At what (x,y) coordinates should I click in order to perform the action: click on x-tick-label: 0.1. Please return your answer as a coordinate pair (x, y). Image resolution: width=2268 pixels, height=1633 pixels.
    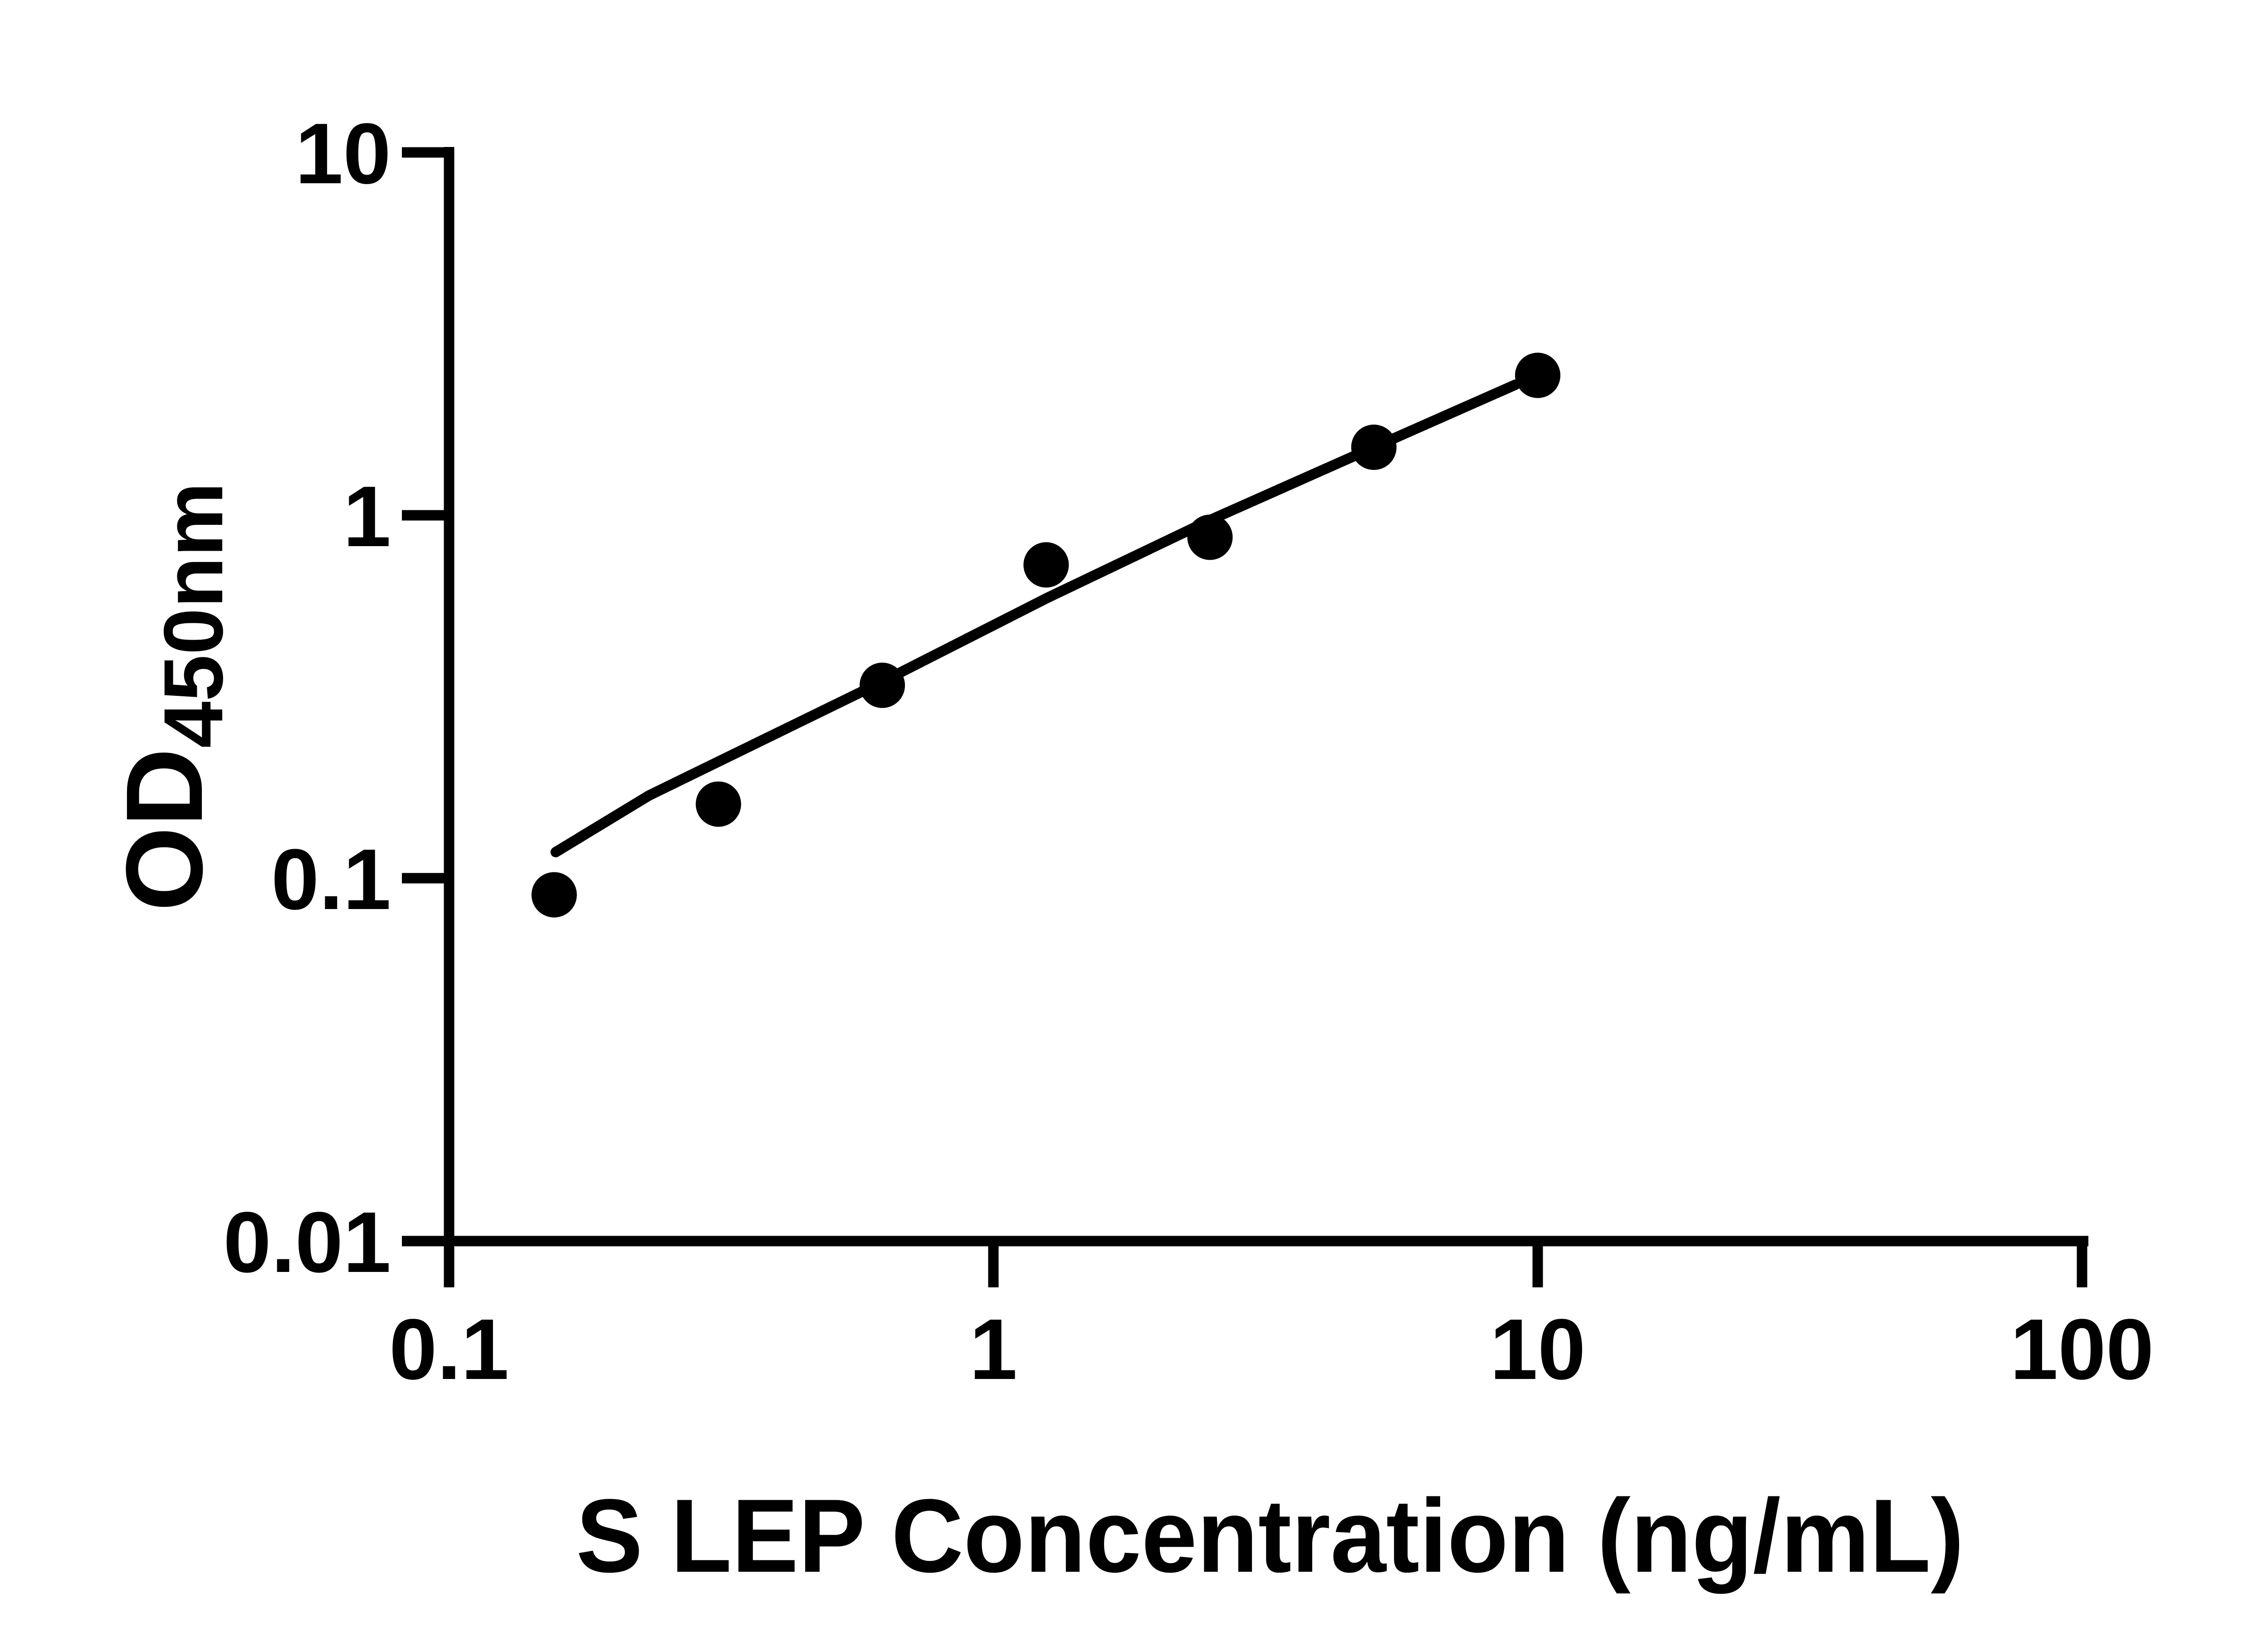
    Looking at the image, I should click on (449, 1349).